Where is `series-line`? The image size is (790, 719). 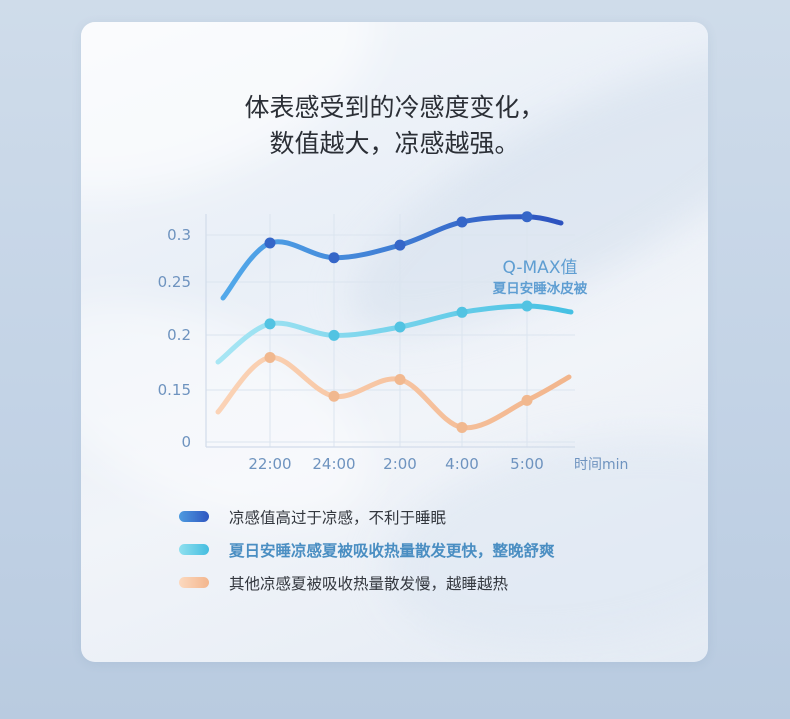 series-line is located at coordinates (393, 392).